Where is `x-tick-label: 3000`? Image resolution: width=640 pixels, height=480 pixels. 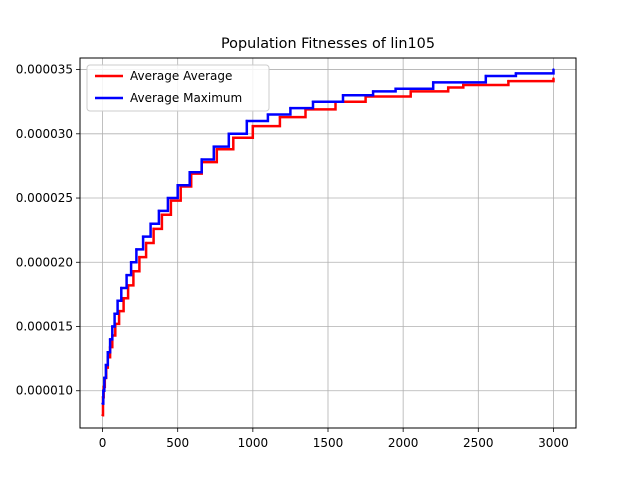 x-tick-label: 3000 is located at coordinates (553, 443).